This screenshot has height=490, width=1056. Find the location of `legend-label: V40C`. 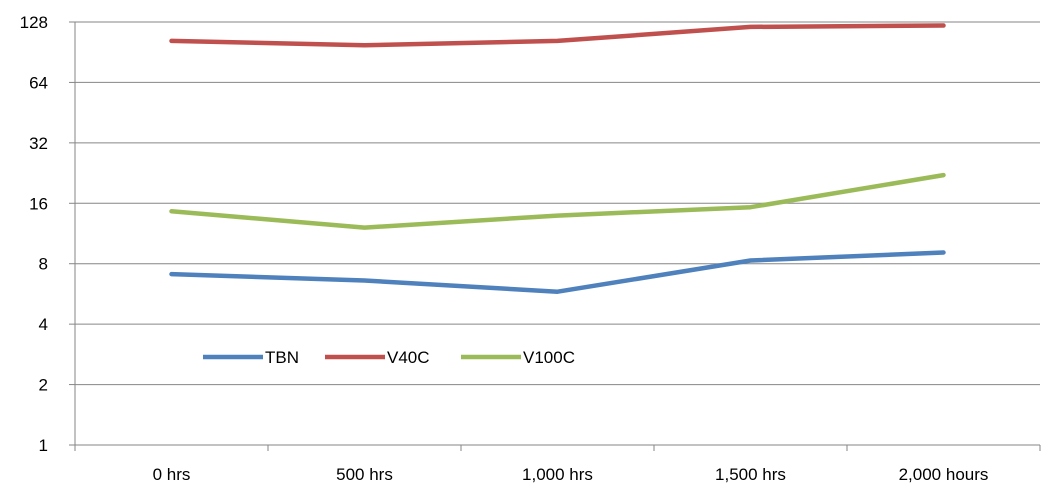

legend-label: V40C is located at coordinates (408, 357).